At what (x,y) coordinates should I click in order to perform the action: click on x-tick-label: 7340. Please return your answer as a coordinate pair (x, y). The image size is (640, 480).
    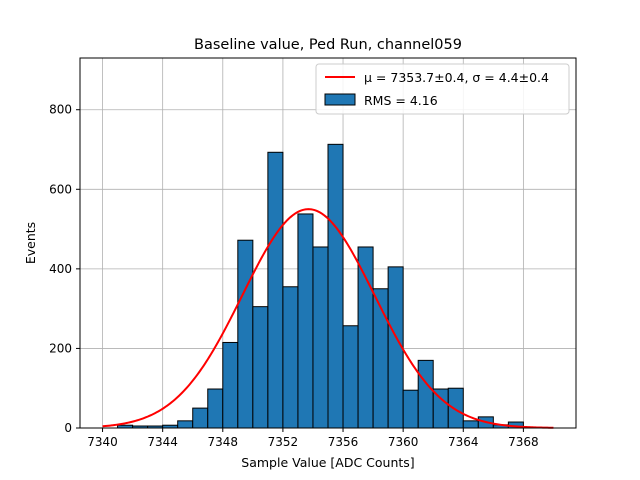
    Looking at the image, I should click on (102, 442).